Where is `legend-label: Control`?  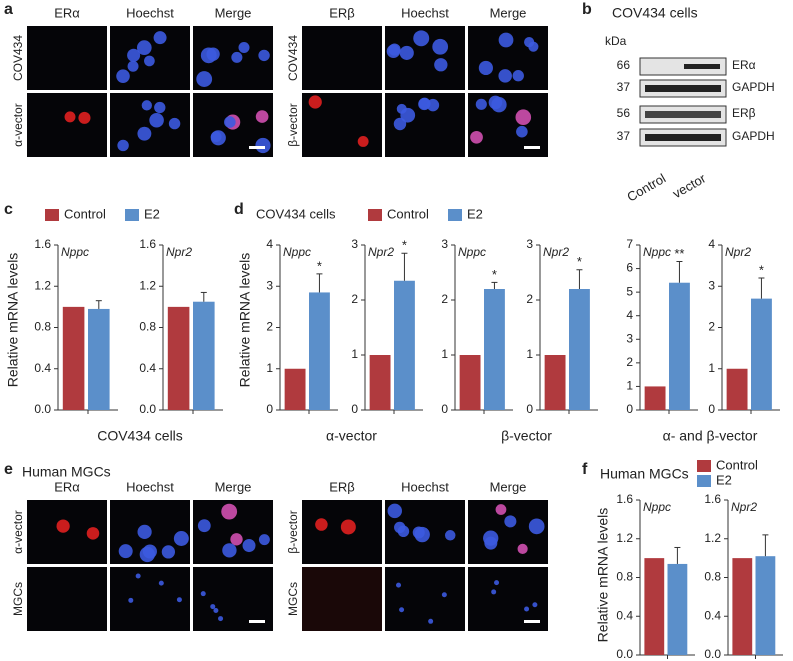 legend-label: Control is located at coordinates (85, 213).